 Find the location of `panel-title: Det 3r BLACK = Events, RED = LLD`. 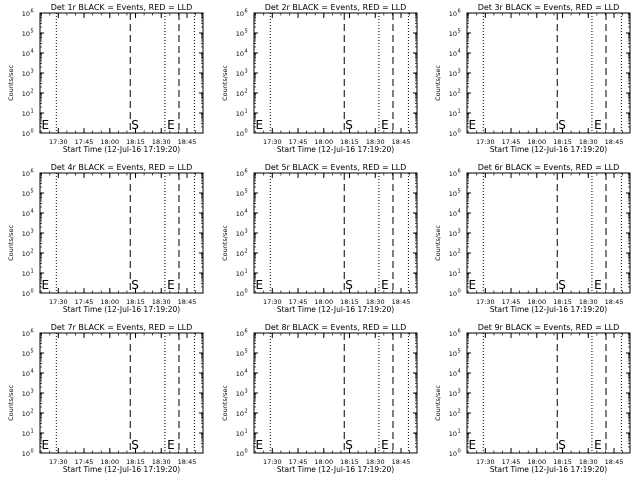

panel-title: Det 3r BLACK = Events, RED = LLD is located at coordinates (549, 7).